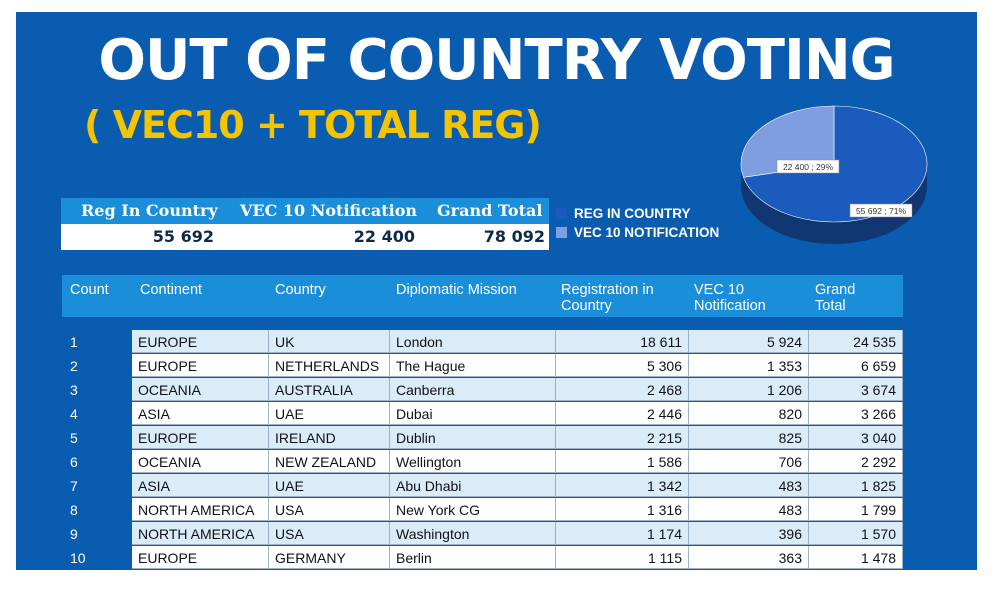  What do you see at coordinates (89, 290) in the screenshot?
I see `col-header-count: Count` at bounding box center [89, 290].